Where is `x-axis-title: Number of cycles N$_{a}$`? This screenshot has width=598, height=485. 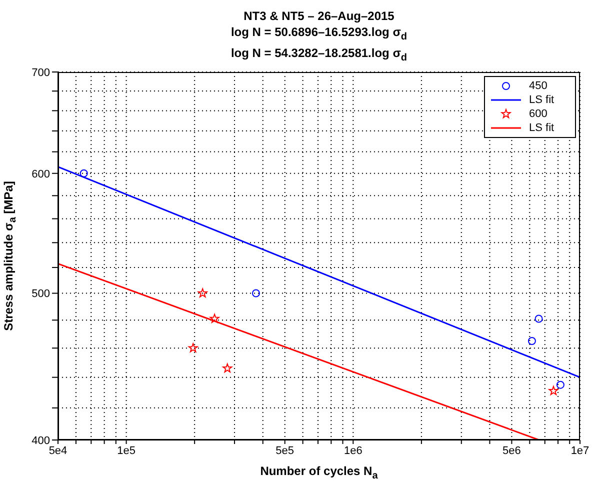 x-axis-title: Number of cycles N$_{a}$ is located at coordinates (319, 473).